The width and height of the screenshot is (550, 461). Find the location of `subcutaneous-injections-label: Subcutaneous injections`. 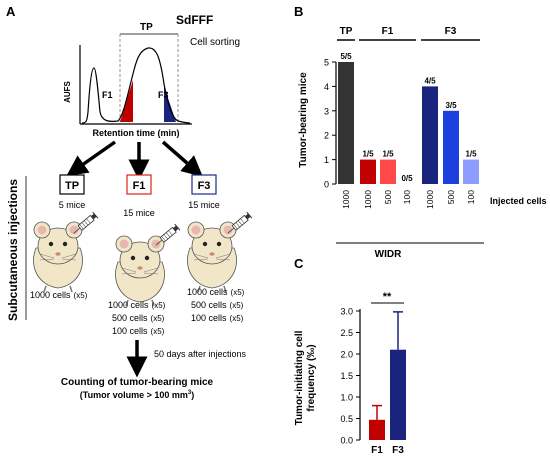

subcutaneous-injections-label: Subcutaneous injections is located at coordinates (13, 250).